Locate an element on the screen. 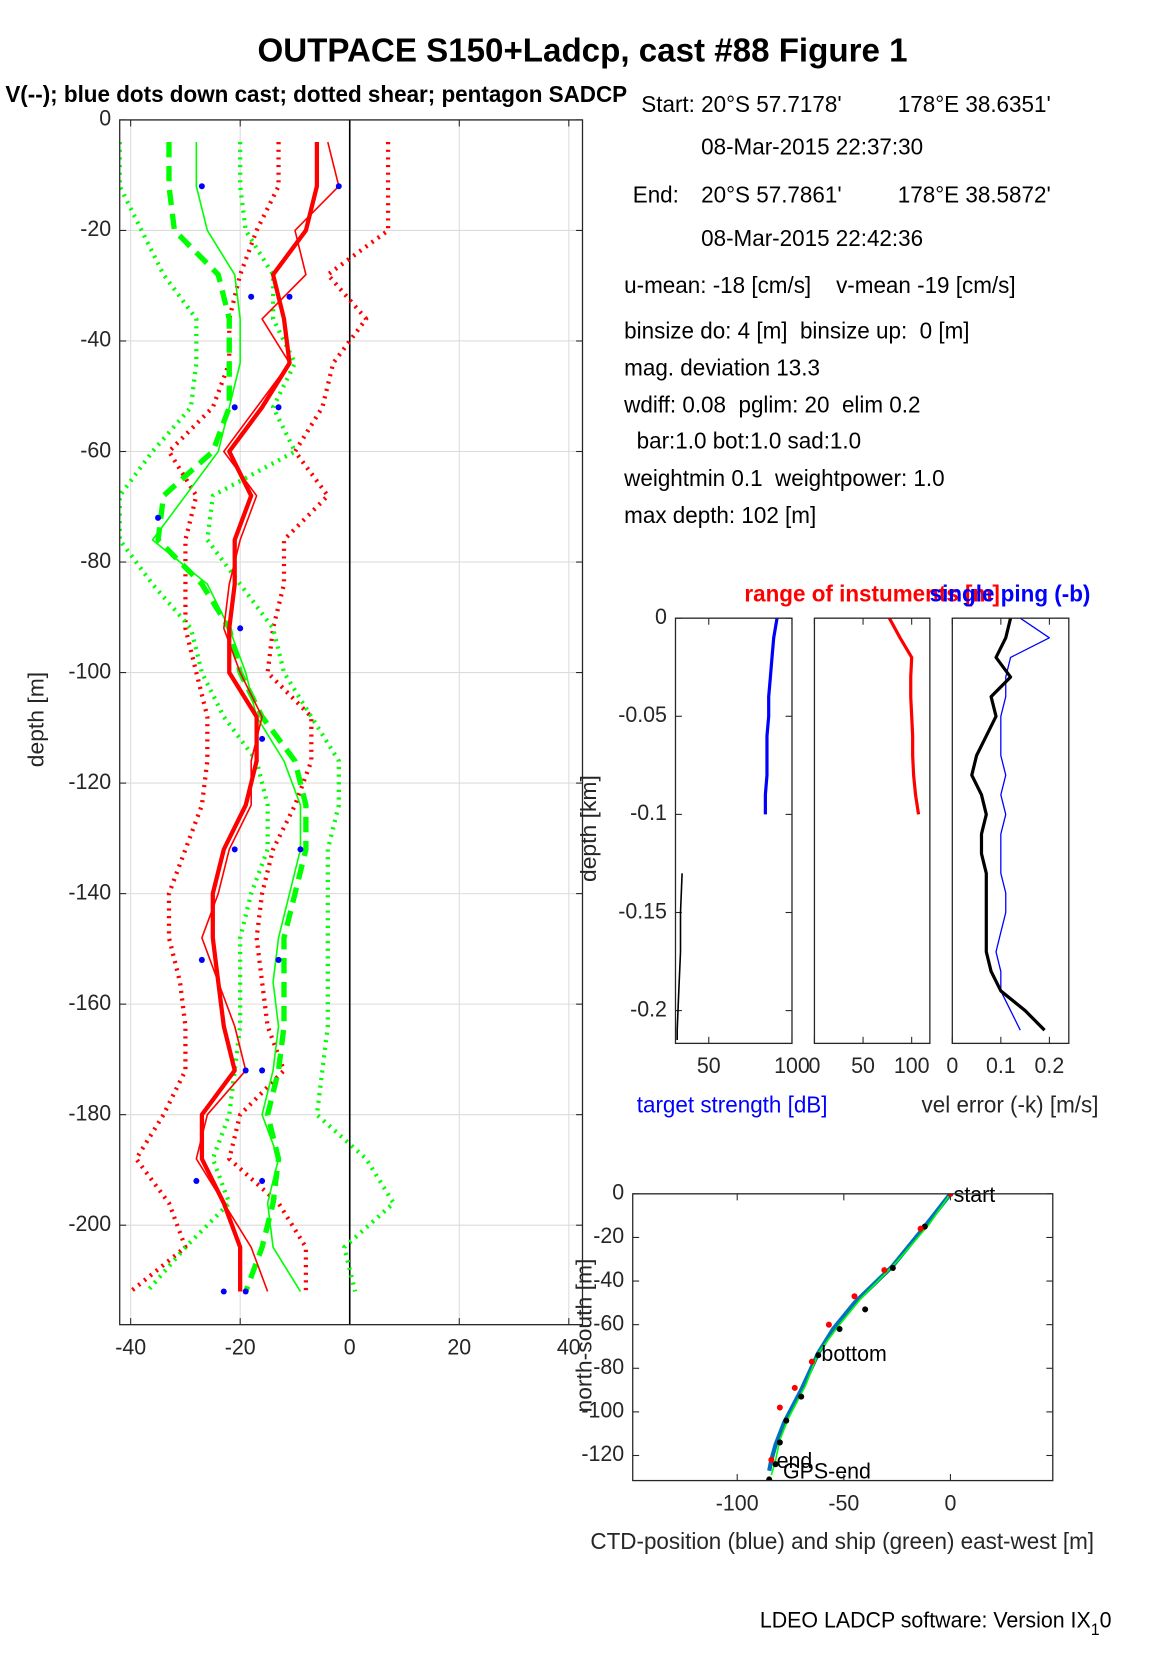  footer: LDEO LADCP software: Version IX10 is located at coordinates (936, 1623).